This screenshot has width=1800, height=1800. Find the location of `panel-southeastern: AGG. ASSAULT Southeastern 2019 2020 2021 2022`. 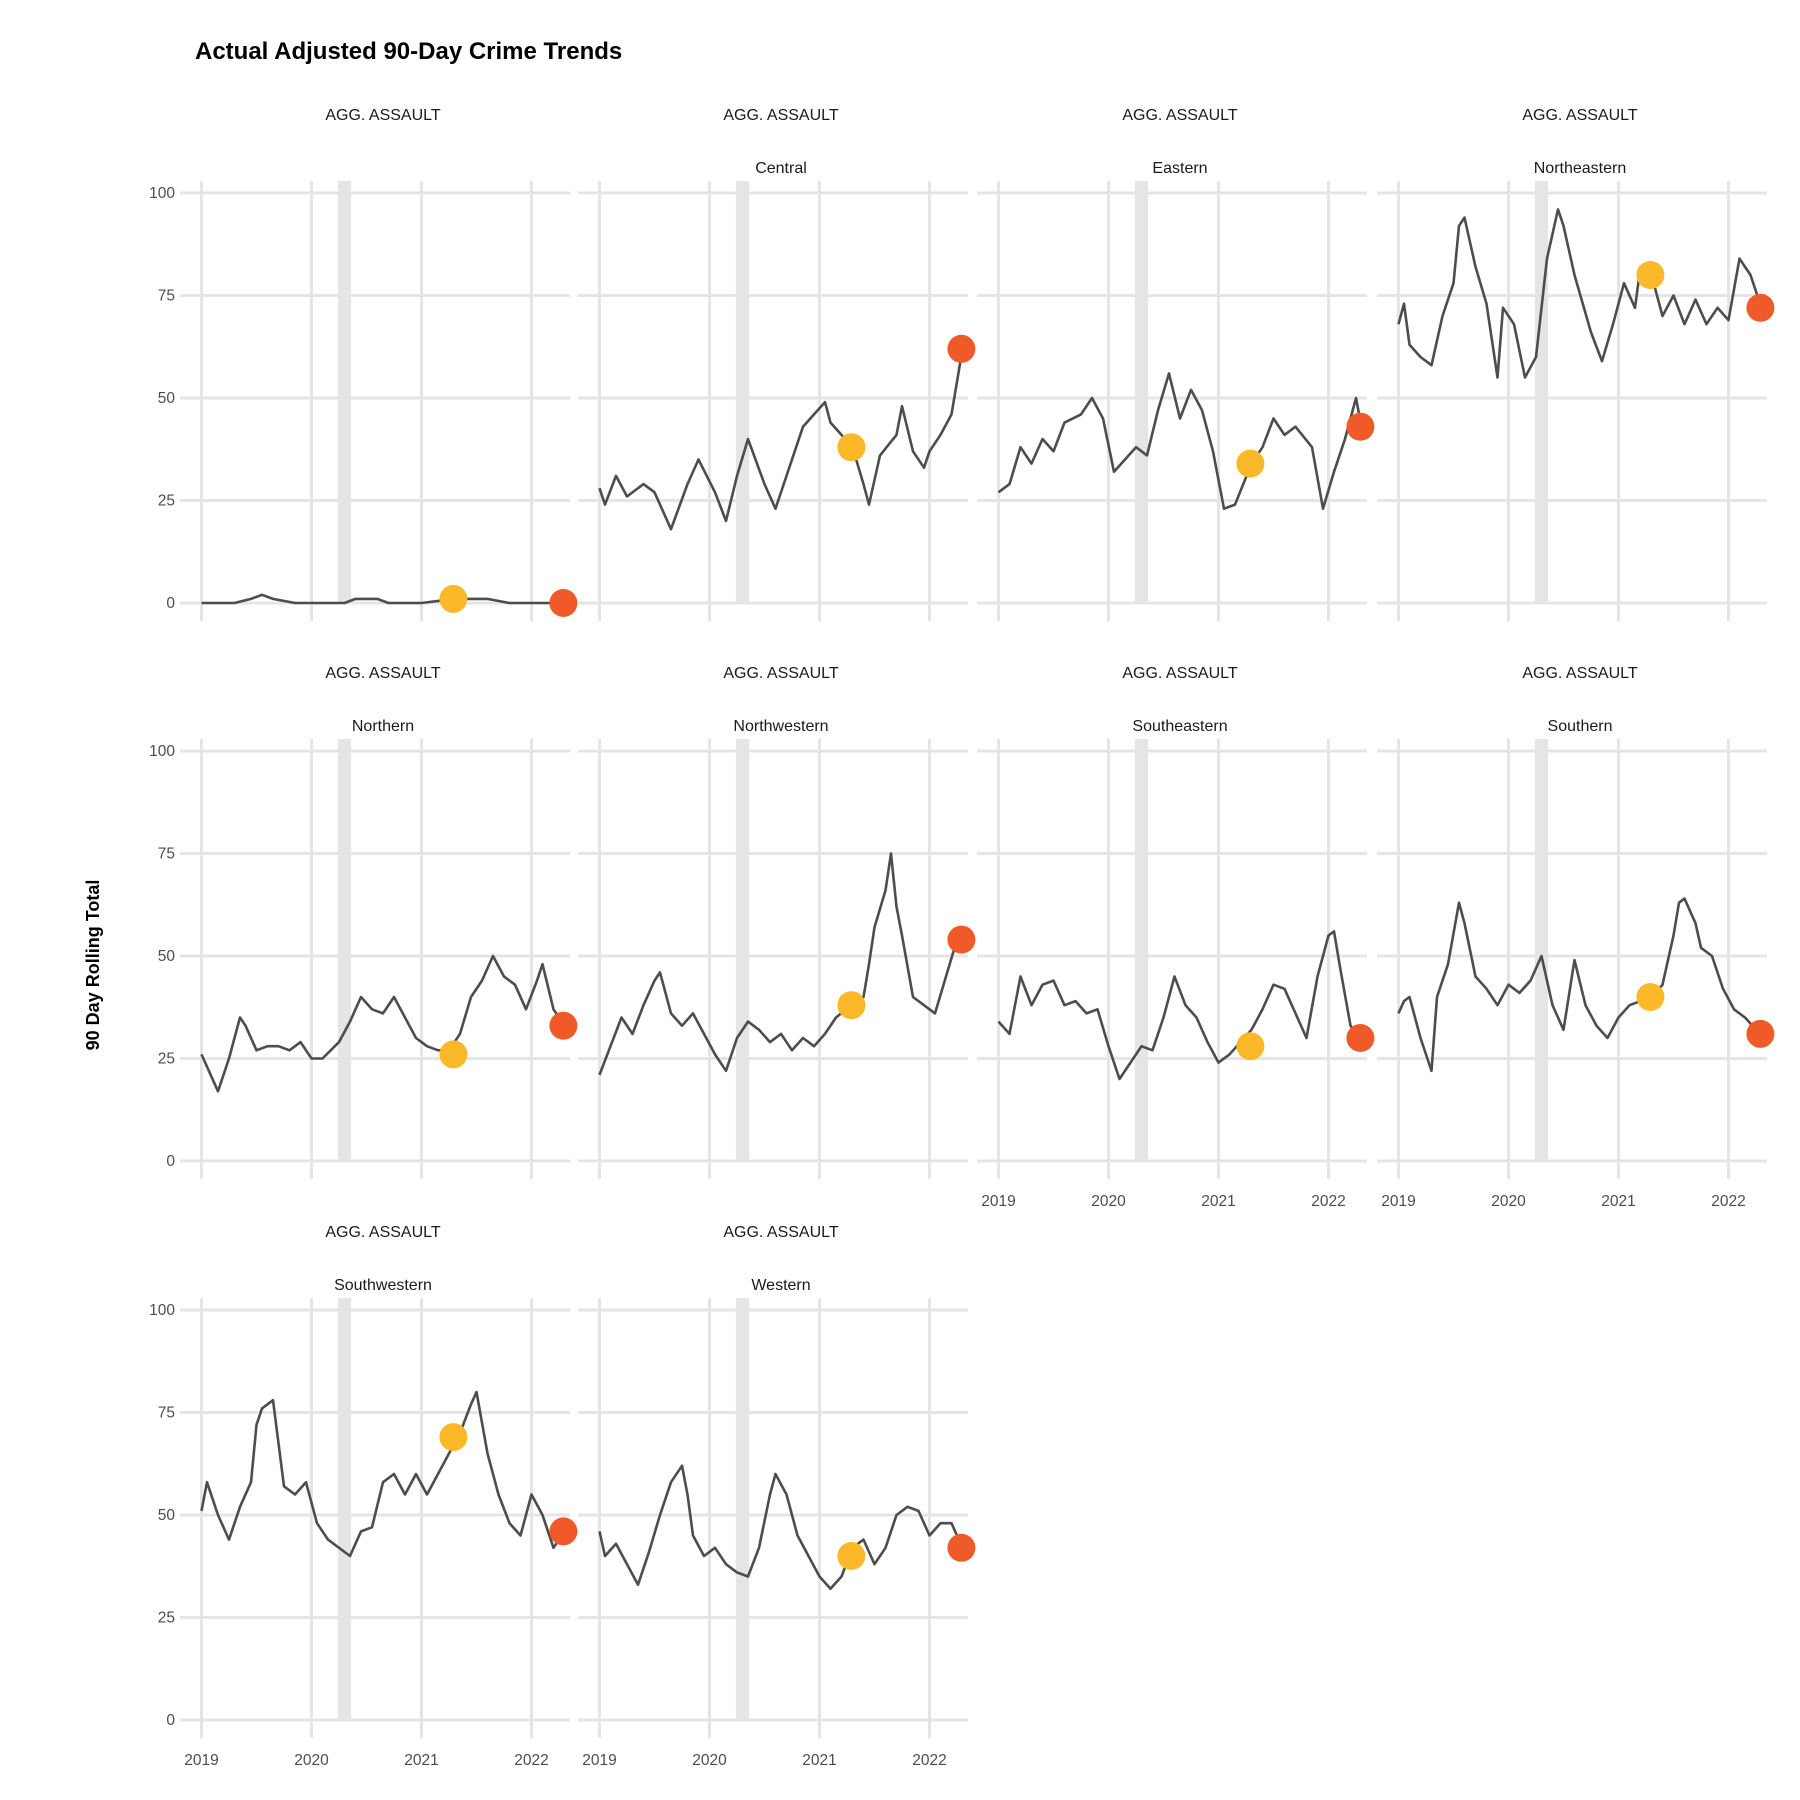

panel-southeastern: AGG. ASSAULT Southeastern 2019 2020 2021 2022 is located at coordinates (1176, 937).